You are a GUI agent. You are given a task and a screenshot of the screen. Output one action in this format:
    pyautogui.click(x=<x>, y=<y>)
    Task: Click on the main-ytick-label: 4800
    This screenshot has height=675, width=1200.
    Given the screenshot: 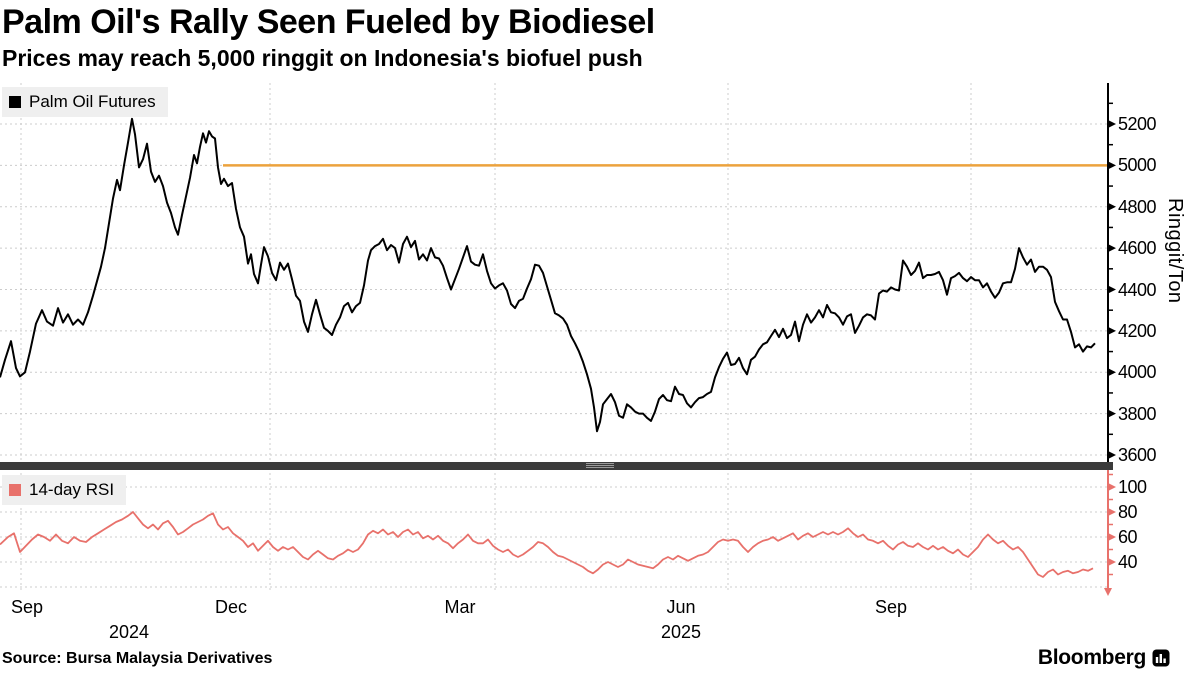 What is the action you would take?
    pyautogui.click(x=1137, y=206)
    